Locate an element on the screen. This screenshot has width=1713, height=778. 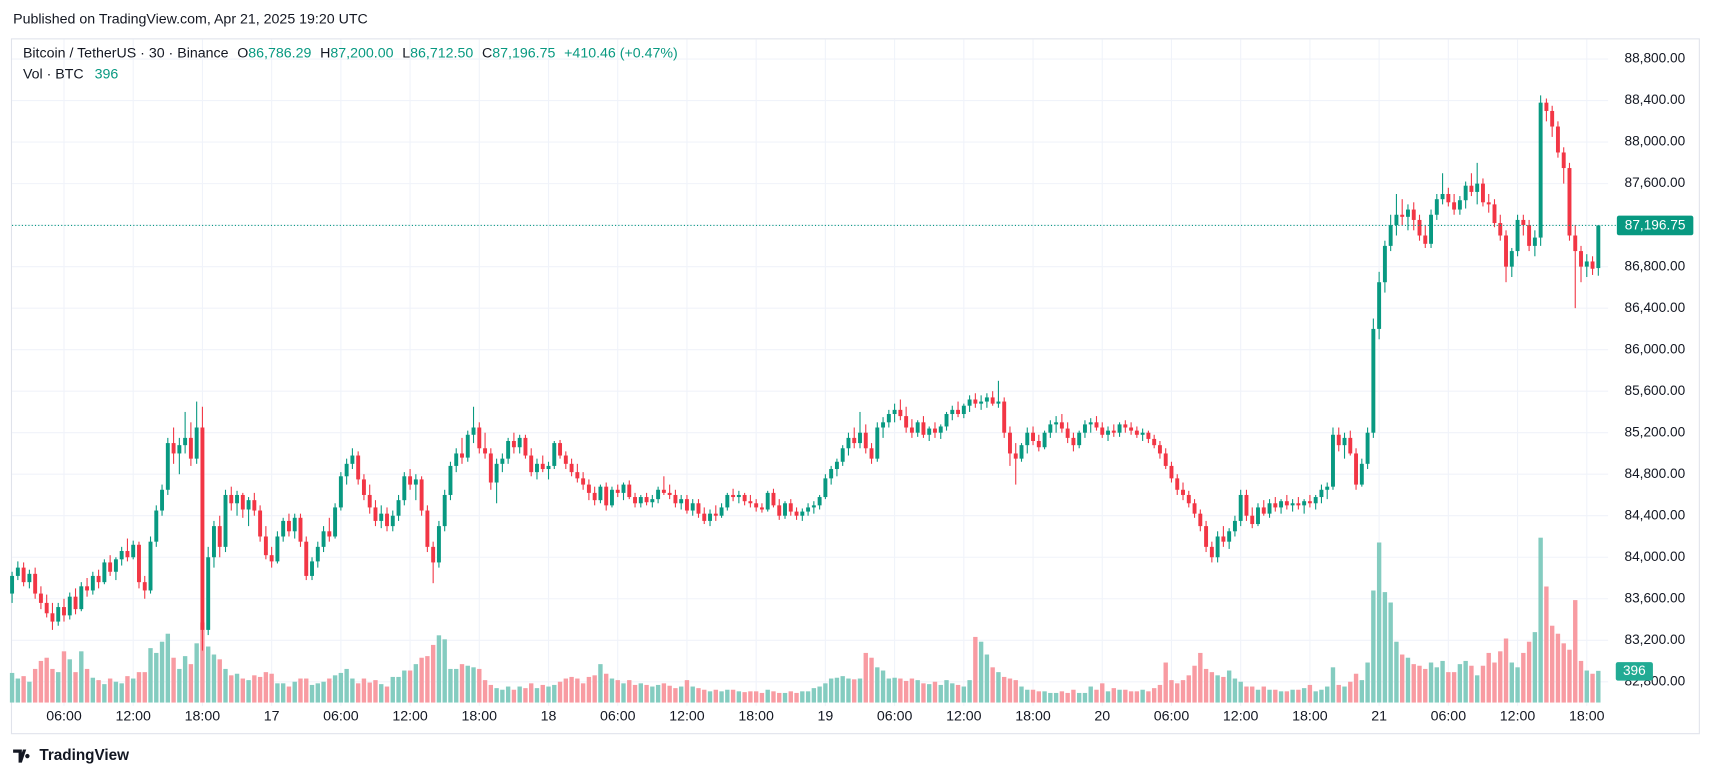
y-tick-label: 88,000.00 is located at coordinates (1655, 141).